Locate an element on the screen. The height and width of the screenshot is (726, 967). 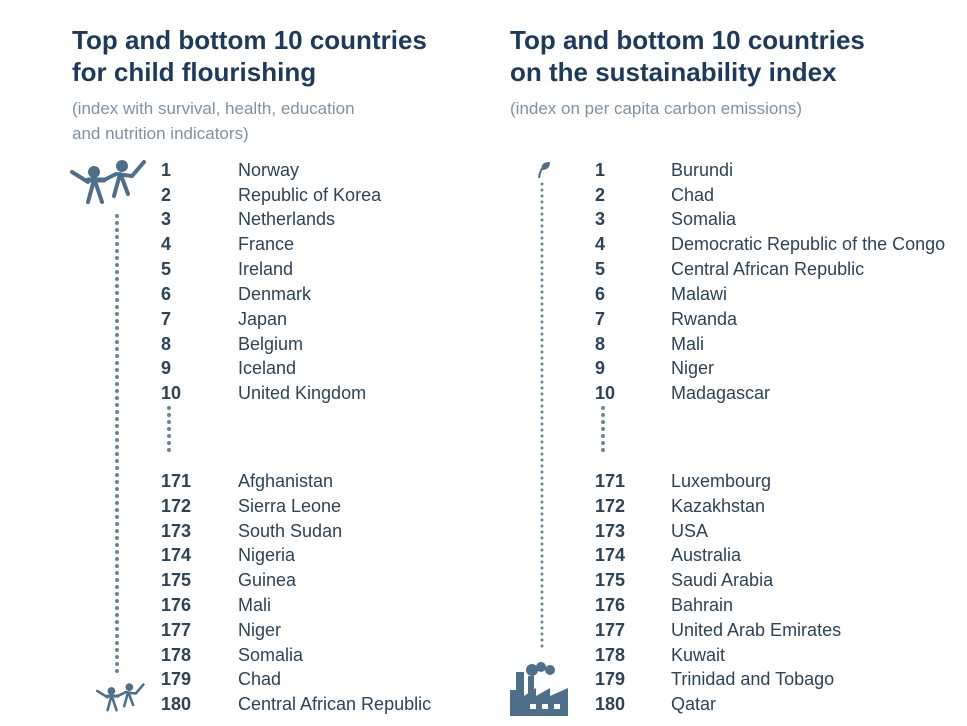
country: Burundi is located at coordinates (702, 170).